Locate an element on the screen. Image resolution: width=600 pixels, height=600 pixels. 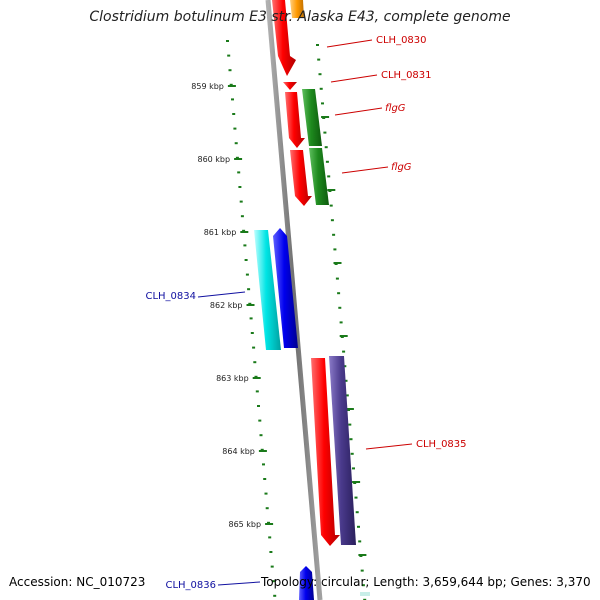
gene-clh-0834-cyan is located at coordinates (267, 290).